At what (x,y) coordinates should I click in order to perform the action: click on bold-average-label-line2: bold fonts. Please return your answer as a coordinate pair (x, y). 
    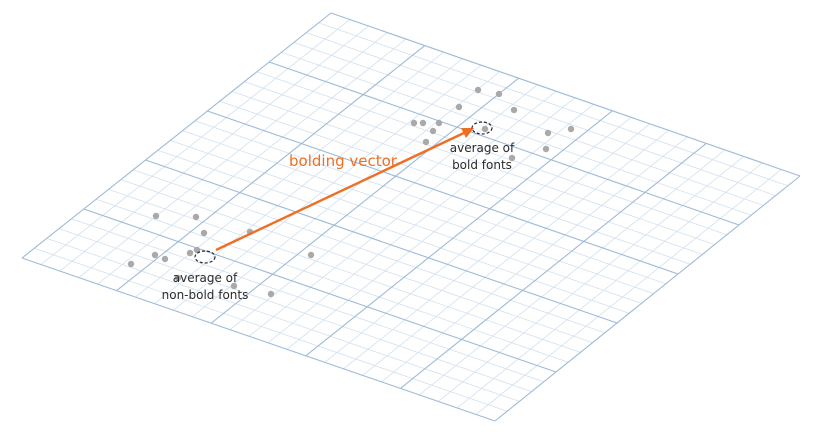
    Looking at the image, I should click on (482, 165).